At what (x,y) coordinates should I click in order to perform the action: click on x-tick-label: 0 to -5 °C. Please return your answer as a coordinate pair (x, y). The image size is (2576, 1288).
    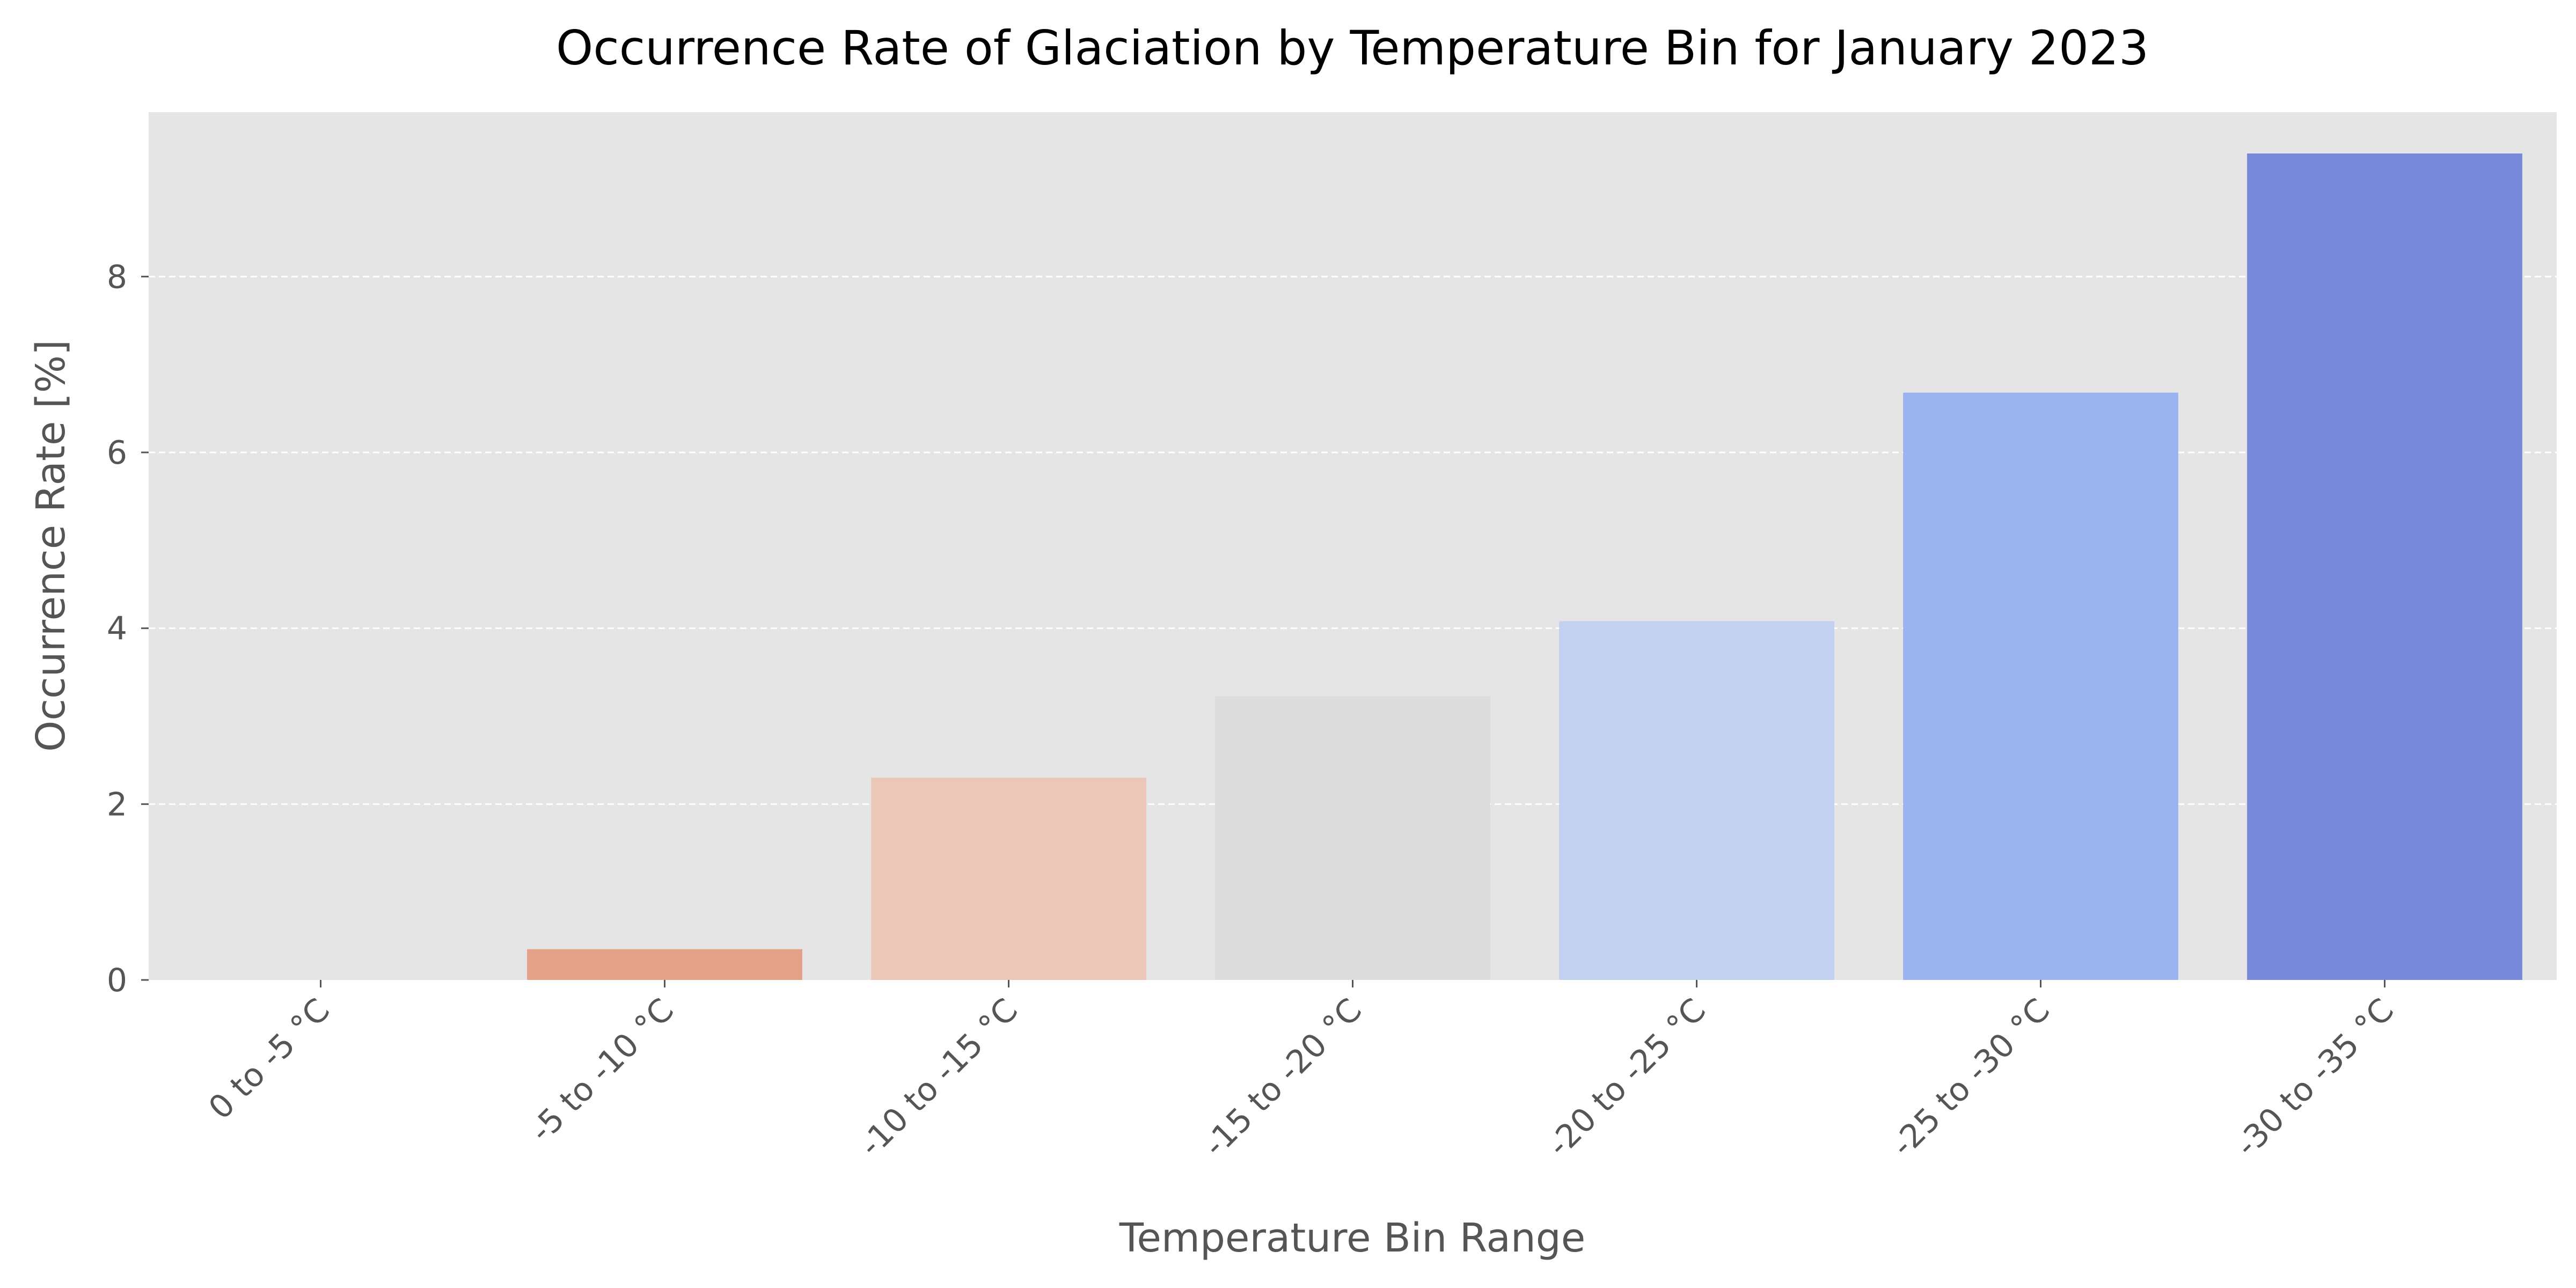
    Looking at the image, I should click on (269, 1059).